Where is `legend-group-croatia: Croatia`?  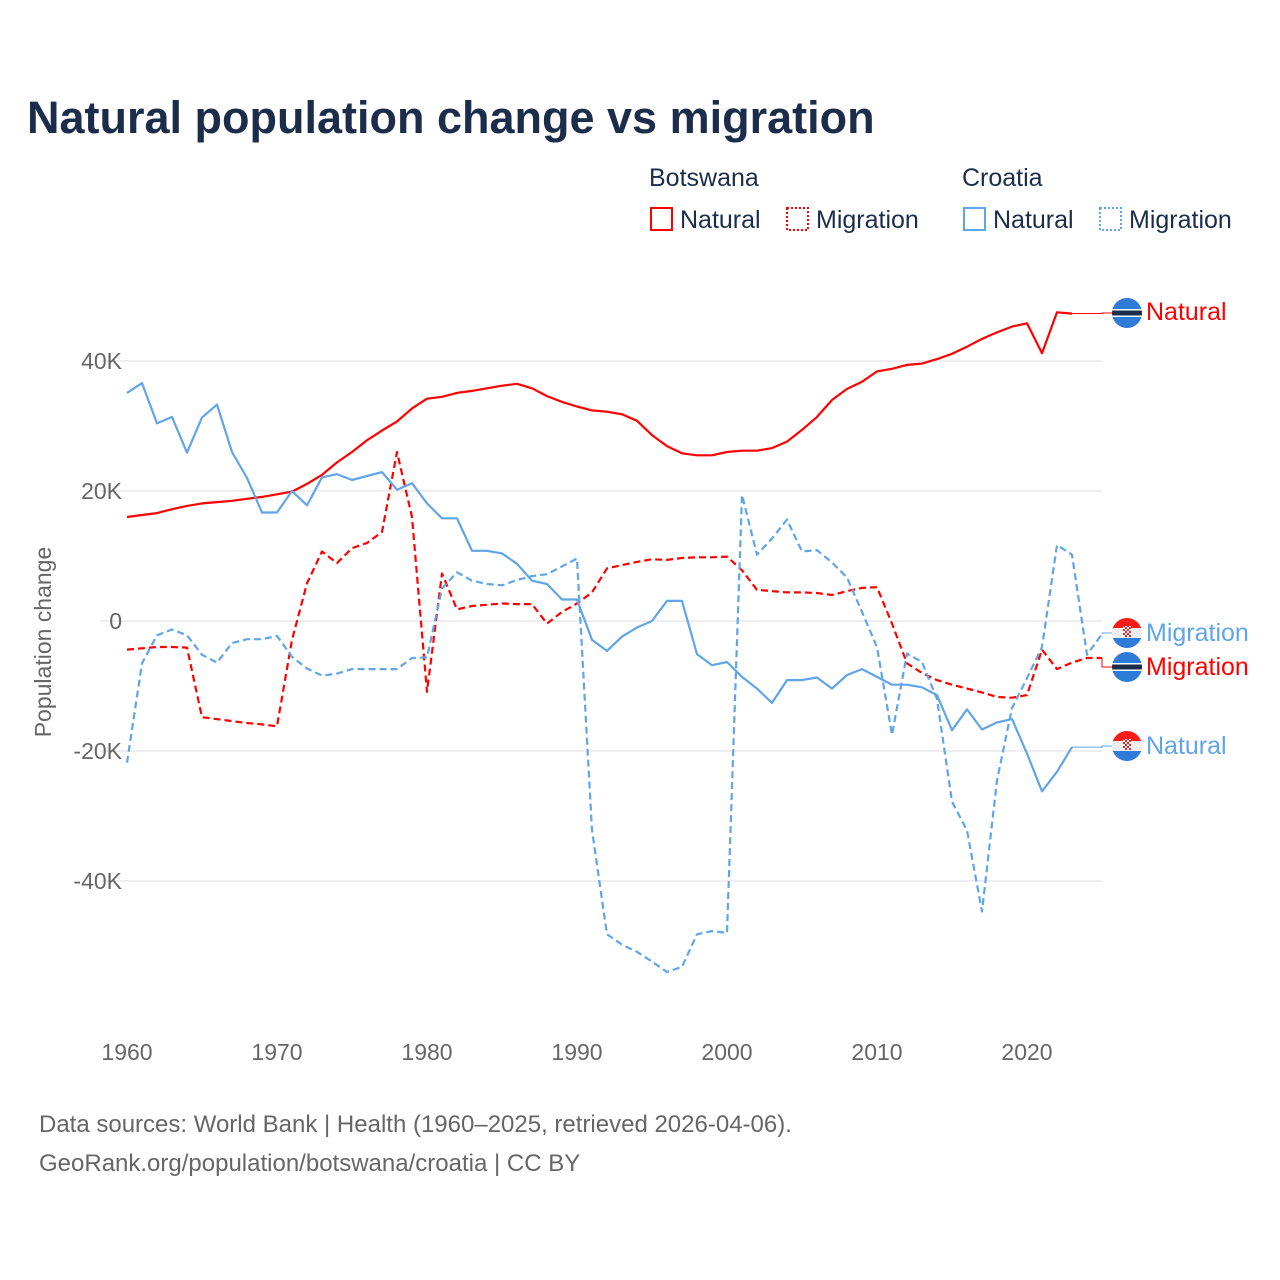
legend-group-croatia: Croatia is located at coordinates (1002, 178).